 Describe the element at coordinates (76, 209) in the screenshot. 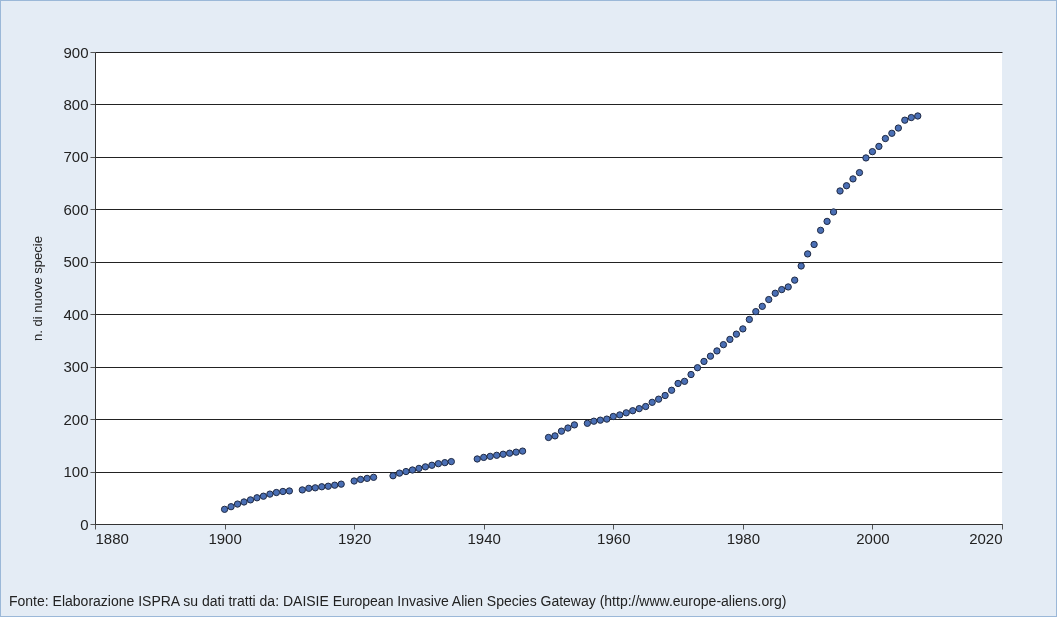

I see `y-tick-label: 600` at that location.